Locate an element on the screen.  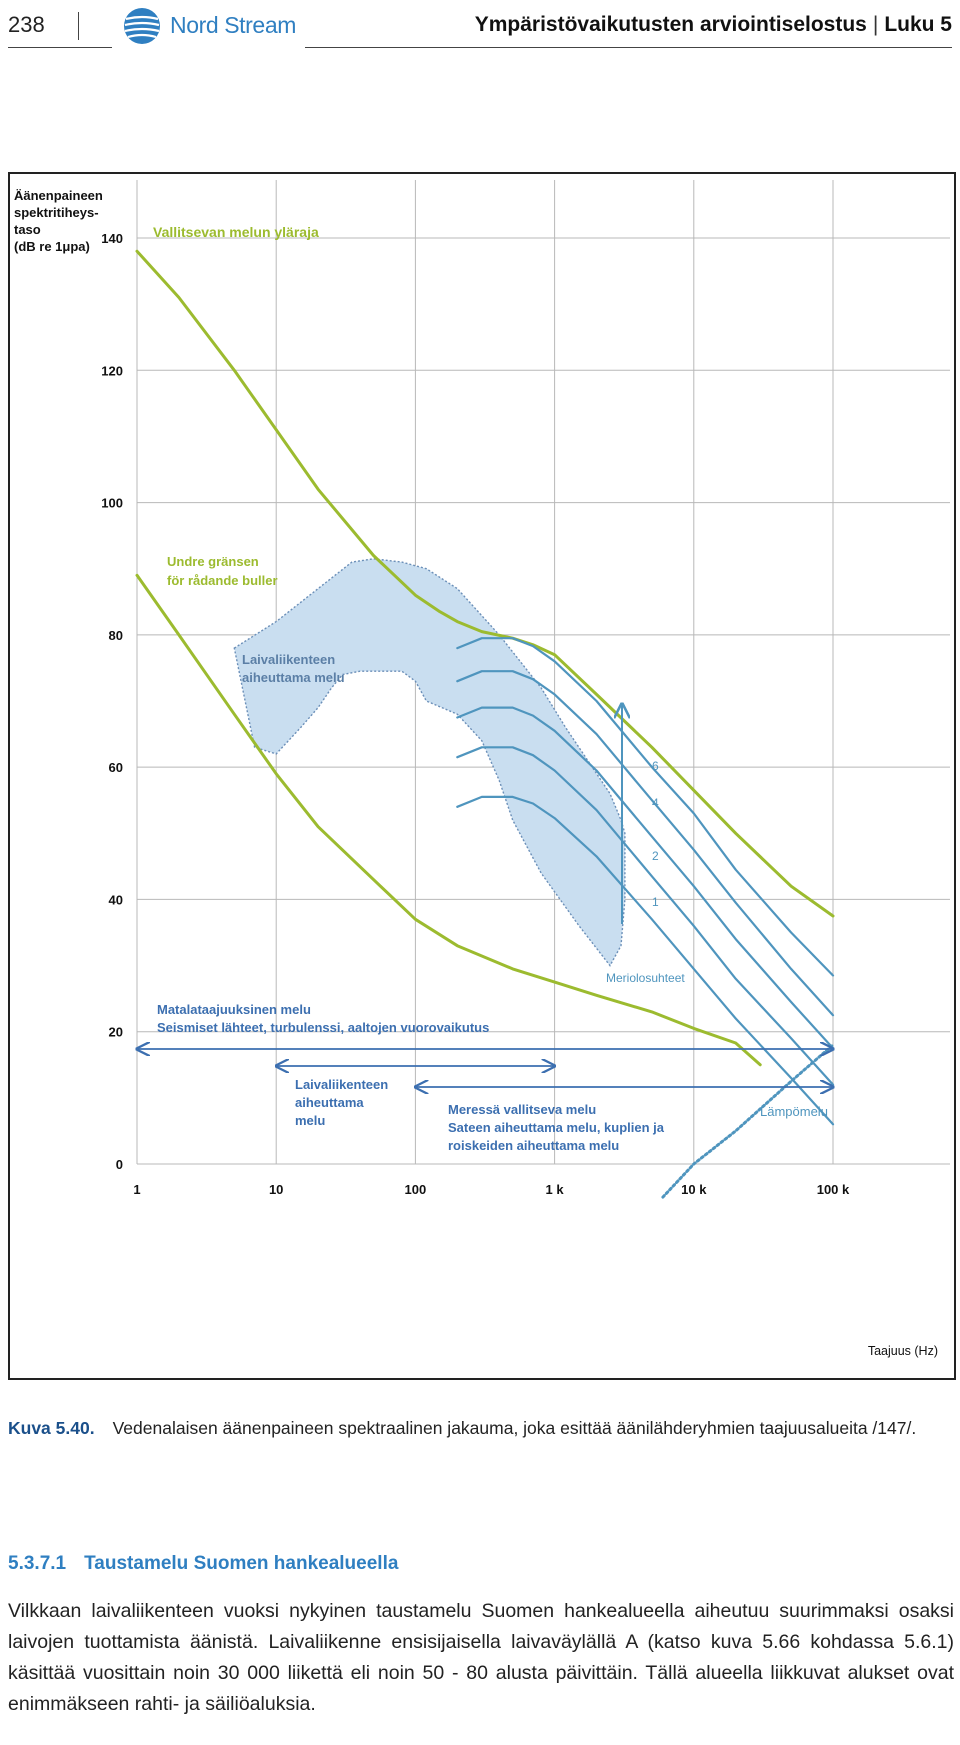
nord-stream-logo-icon is located at coordinates (142, 26).